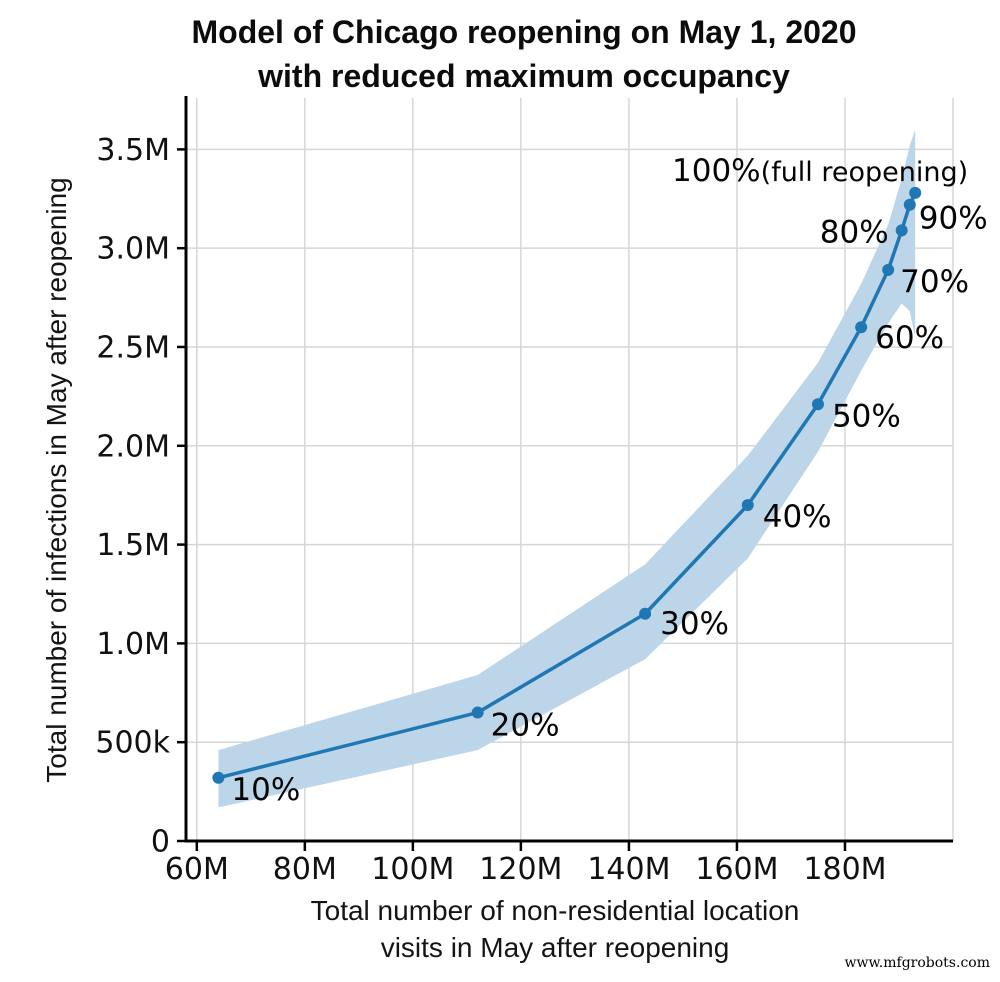 This screenshot has width=1000, height=982. Describe the element at coordinates (817, 404) in the screenshot. I see `data-point-50pct` at that location.